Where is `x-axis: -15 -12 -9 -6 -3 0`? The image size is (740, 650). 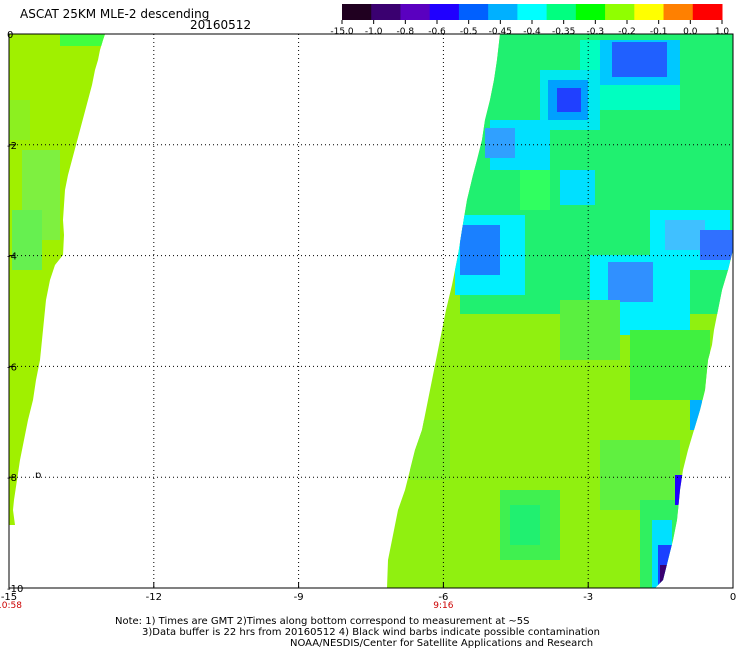 x-axis: -15 -12 -9 -6 -3 0 is located at coordinates (368, 592).